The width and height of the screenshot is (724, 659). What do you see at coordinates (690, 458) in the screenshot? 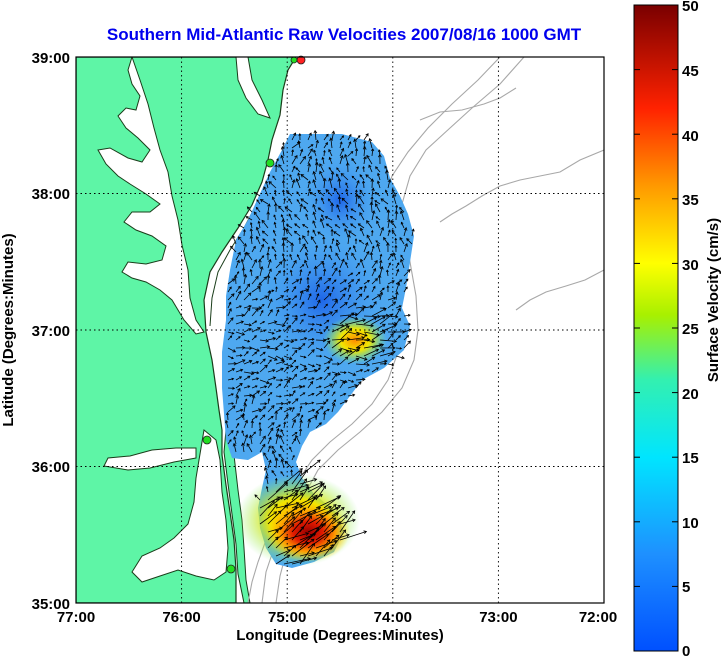
I see `colorbar-tick-label: 15` at bounding box center [690, 458].